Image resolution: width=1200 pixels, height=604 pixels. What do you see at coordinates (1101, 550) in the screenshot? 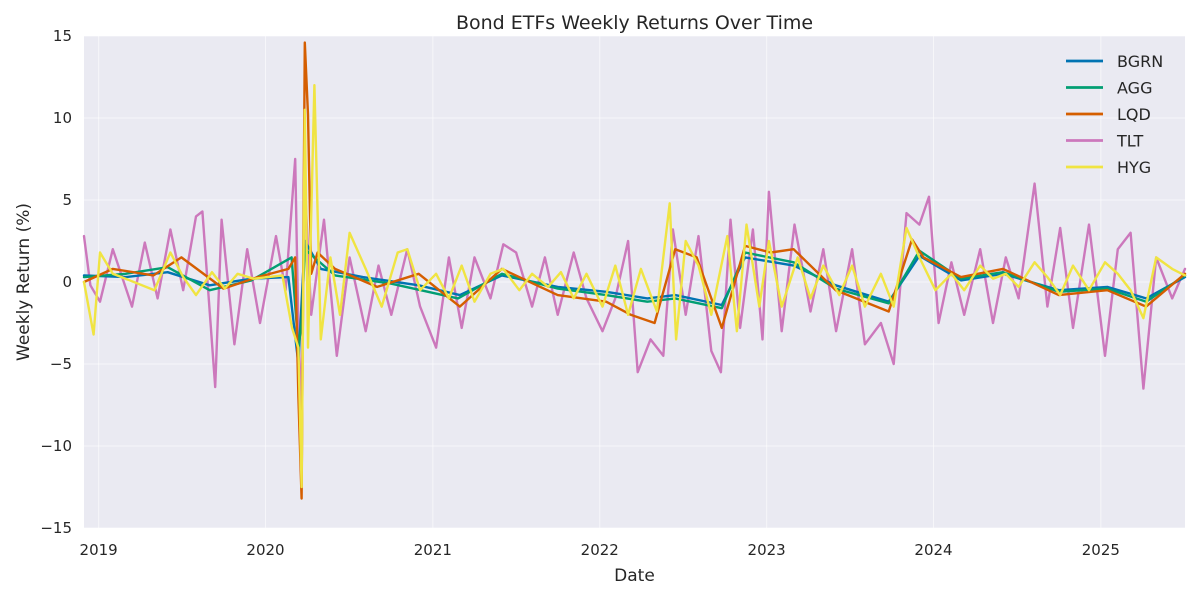
I see `x-tick-label: 2025` at bounding box center [1101, 550].